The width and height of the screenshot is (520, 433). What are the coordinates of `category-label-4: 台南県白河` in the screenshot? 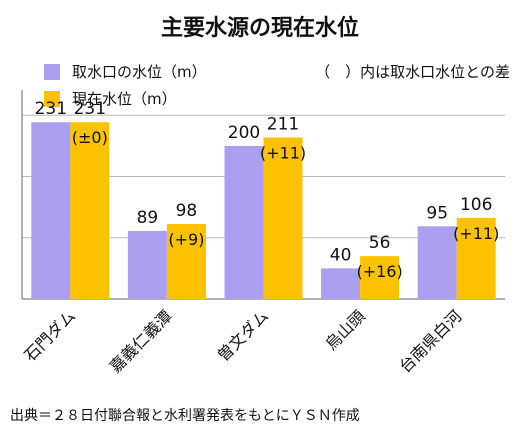 It's located at (431, 341).